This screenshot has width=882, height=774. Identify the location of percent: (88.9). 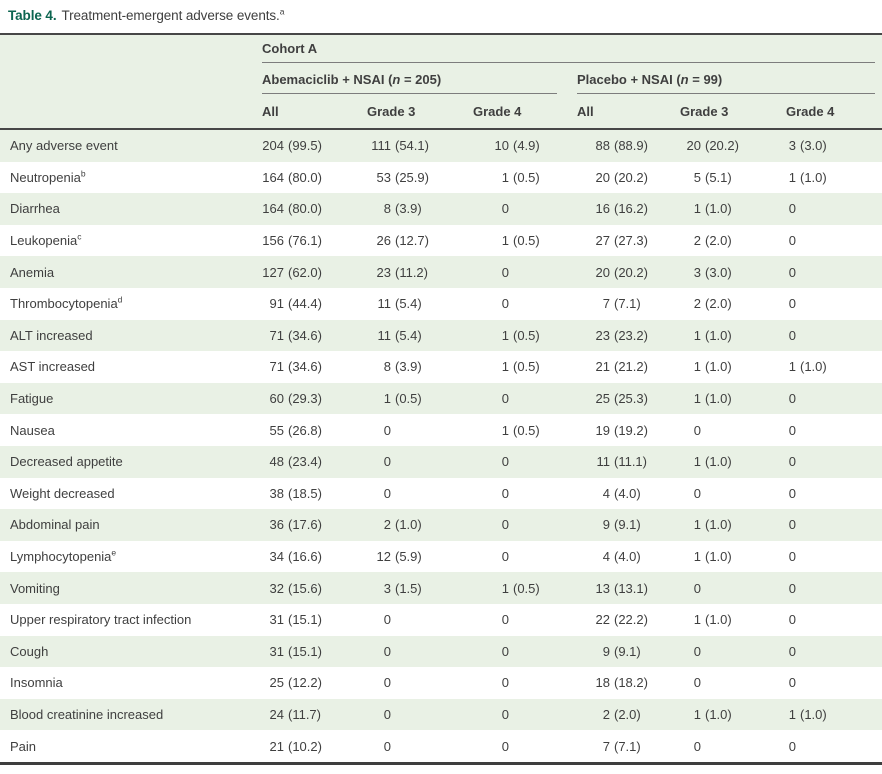
(631, 146).